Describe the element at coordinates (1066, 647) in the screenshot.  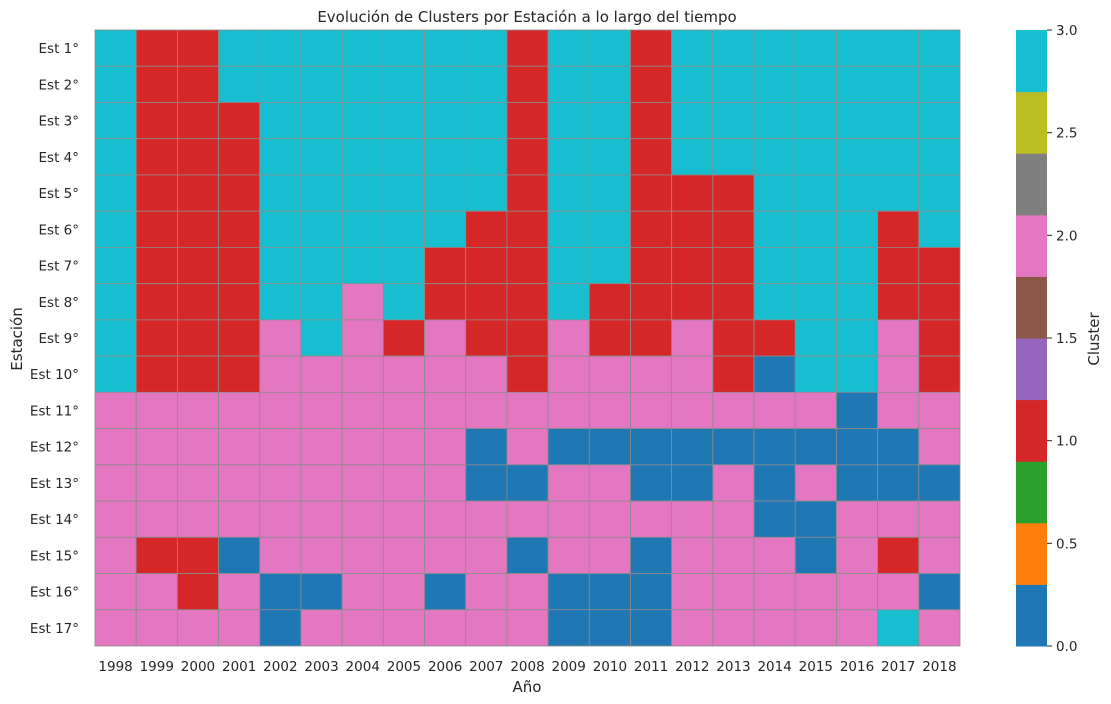
I see `colorbar-tick-label: 0.0` at that location.